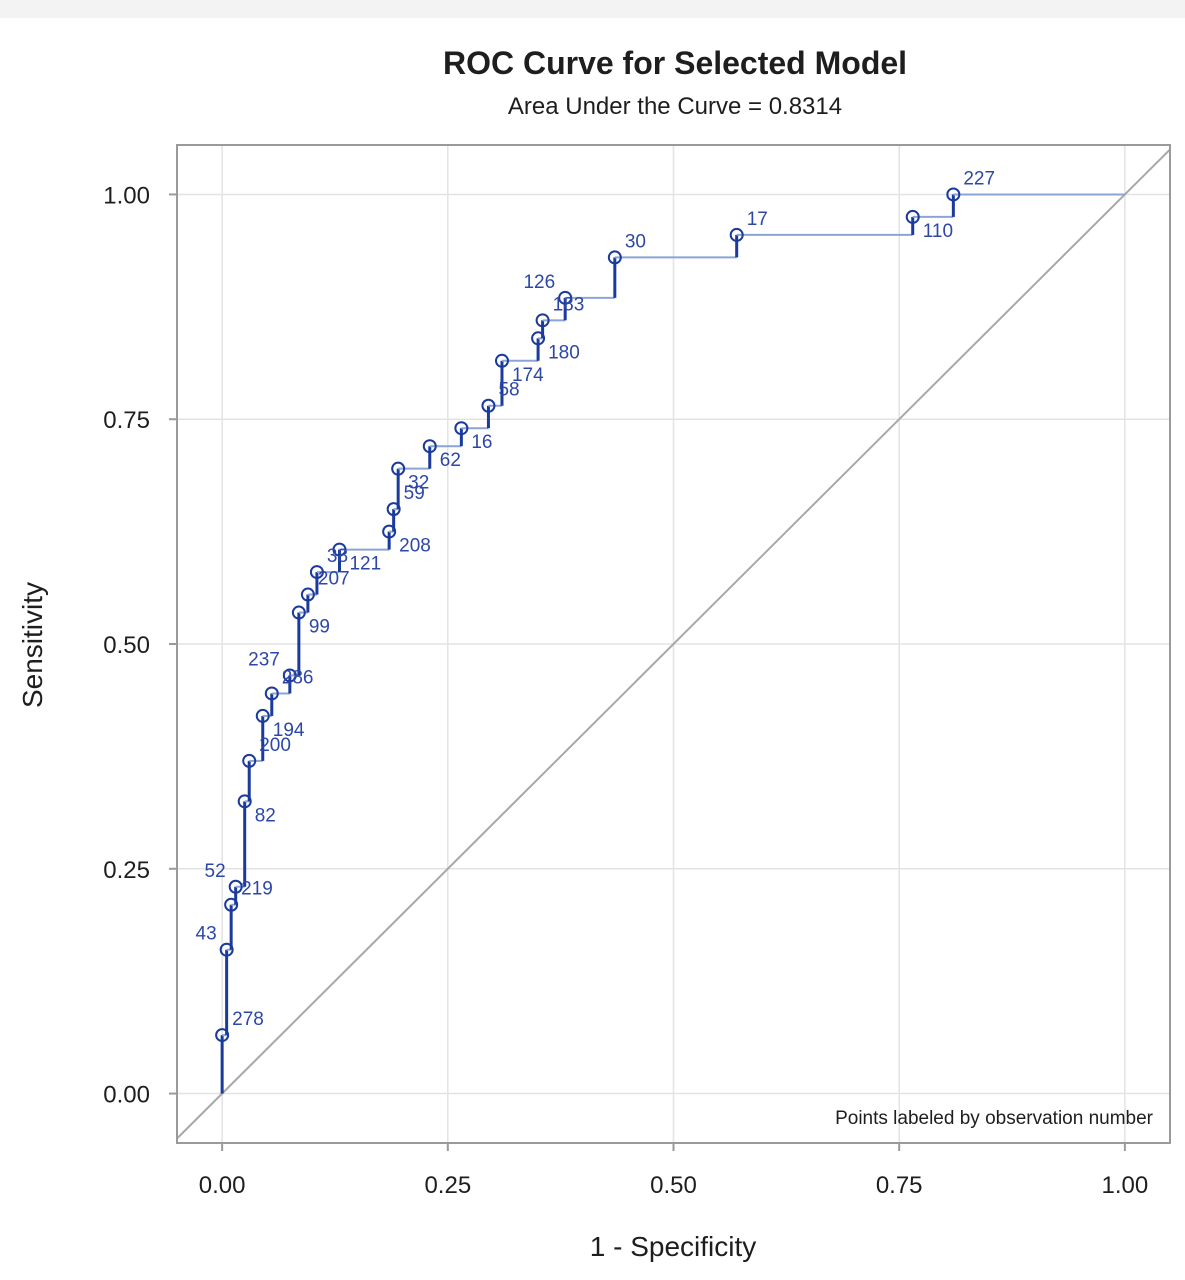 This screenshot has height=1280, width=1185. What do you see at coordinates (257, 889) in the screenshot?
I see `observation-label-219: 219` at bounding box center [257, 889].